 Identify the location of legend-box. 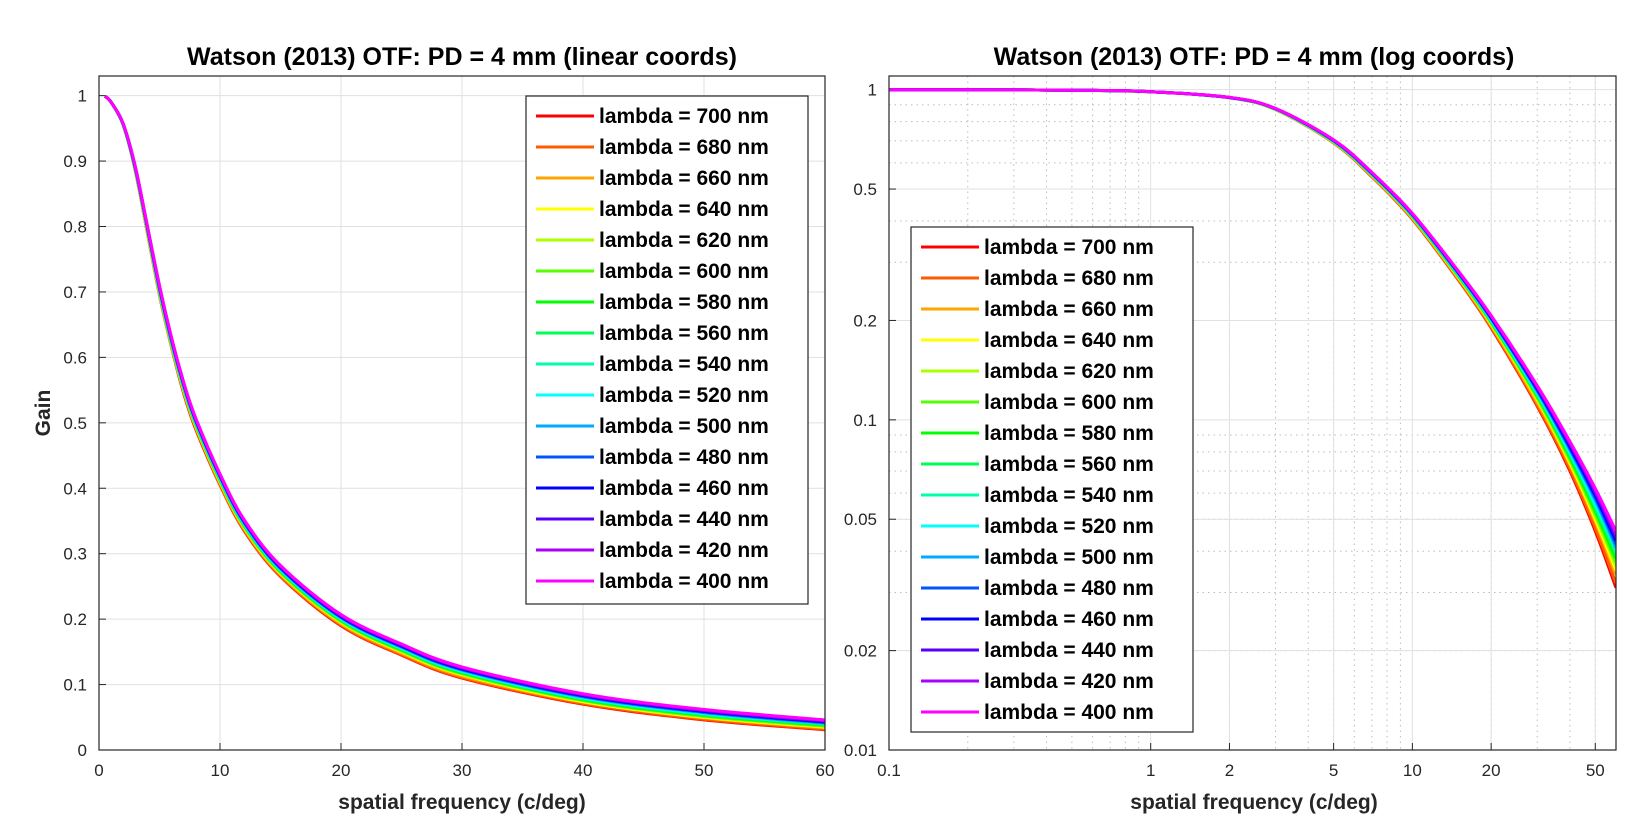
(1052, 479).